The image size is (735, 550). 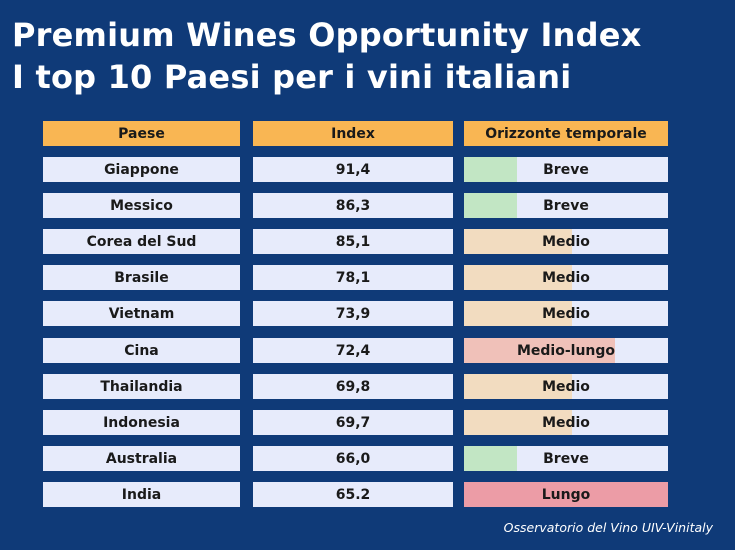 What do you see at coordinates (141, 277) in the screenshot?
I see `cell-country: Brasile` at bounding box center [141, 277].